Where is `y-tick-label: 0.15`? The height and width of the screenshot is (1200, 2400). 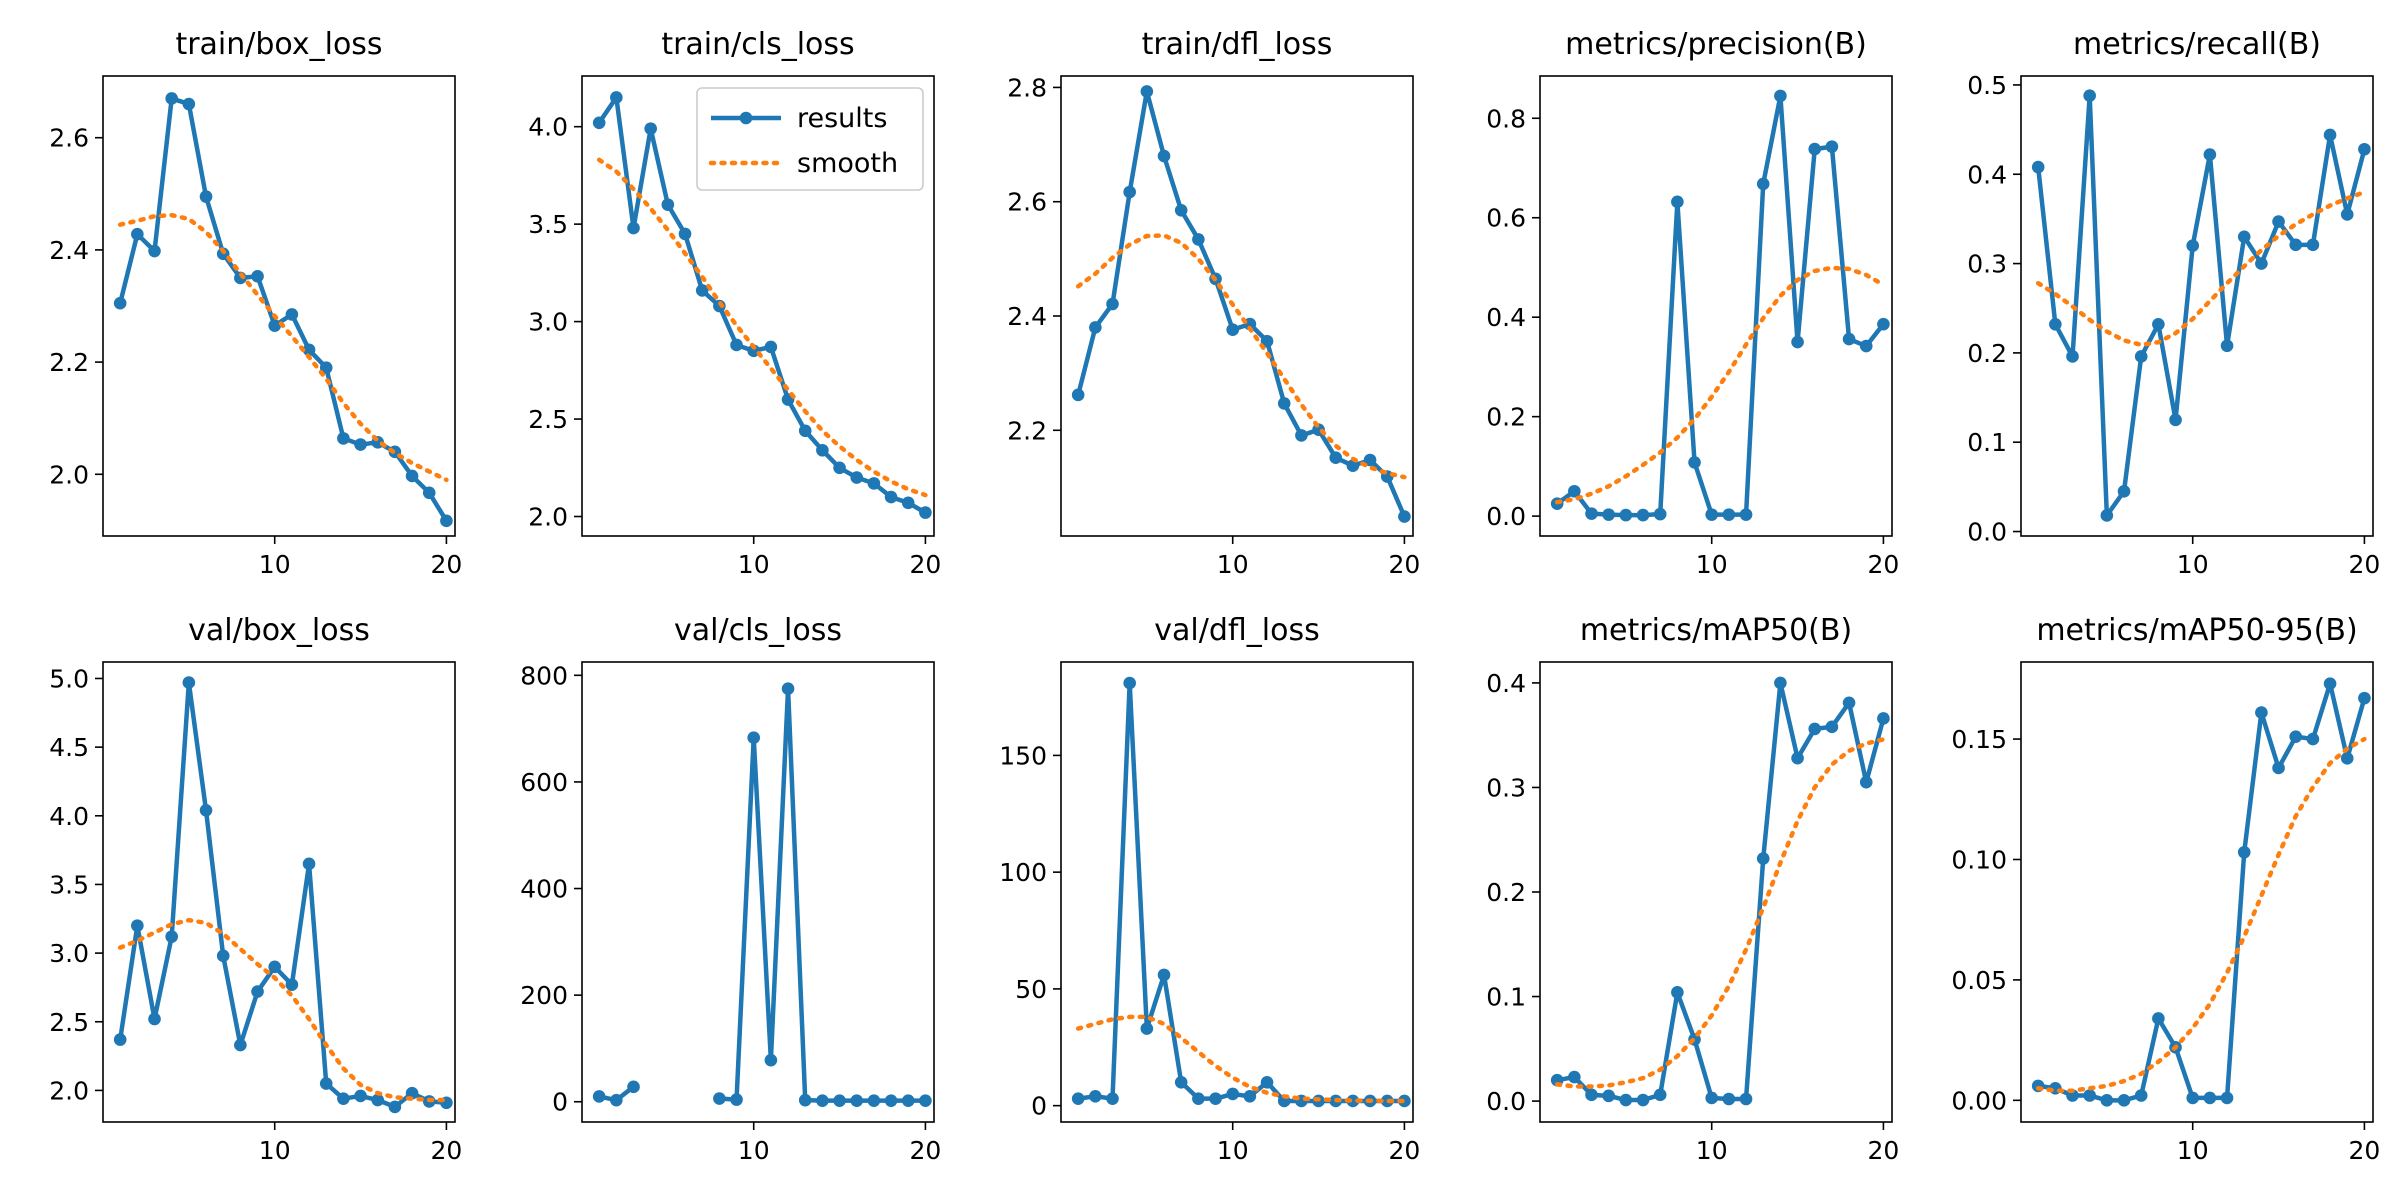 y-tick-label: 0.15 is located at coordinates (1979, 739).